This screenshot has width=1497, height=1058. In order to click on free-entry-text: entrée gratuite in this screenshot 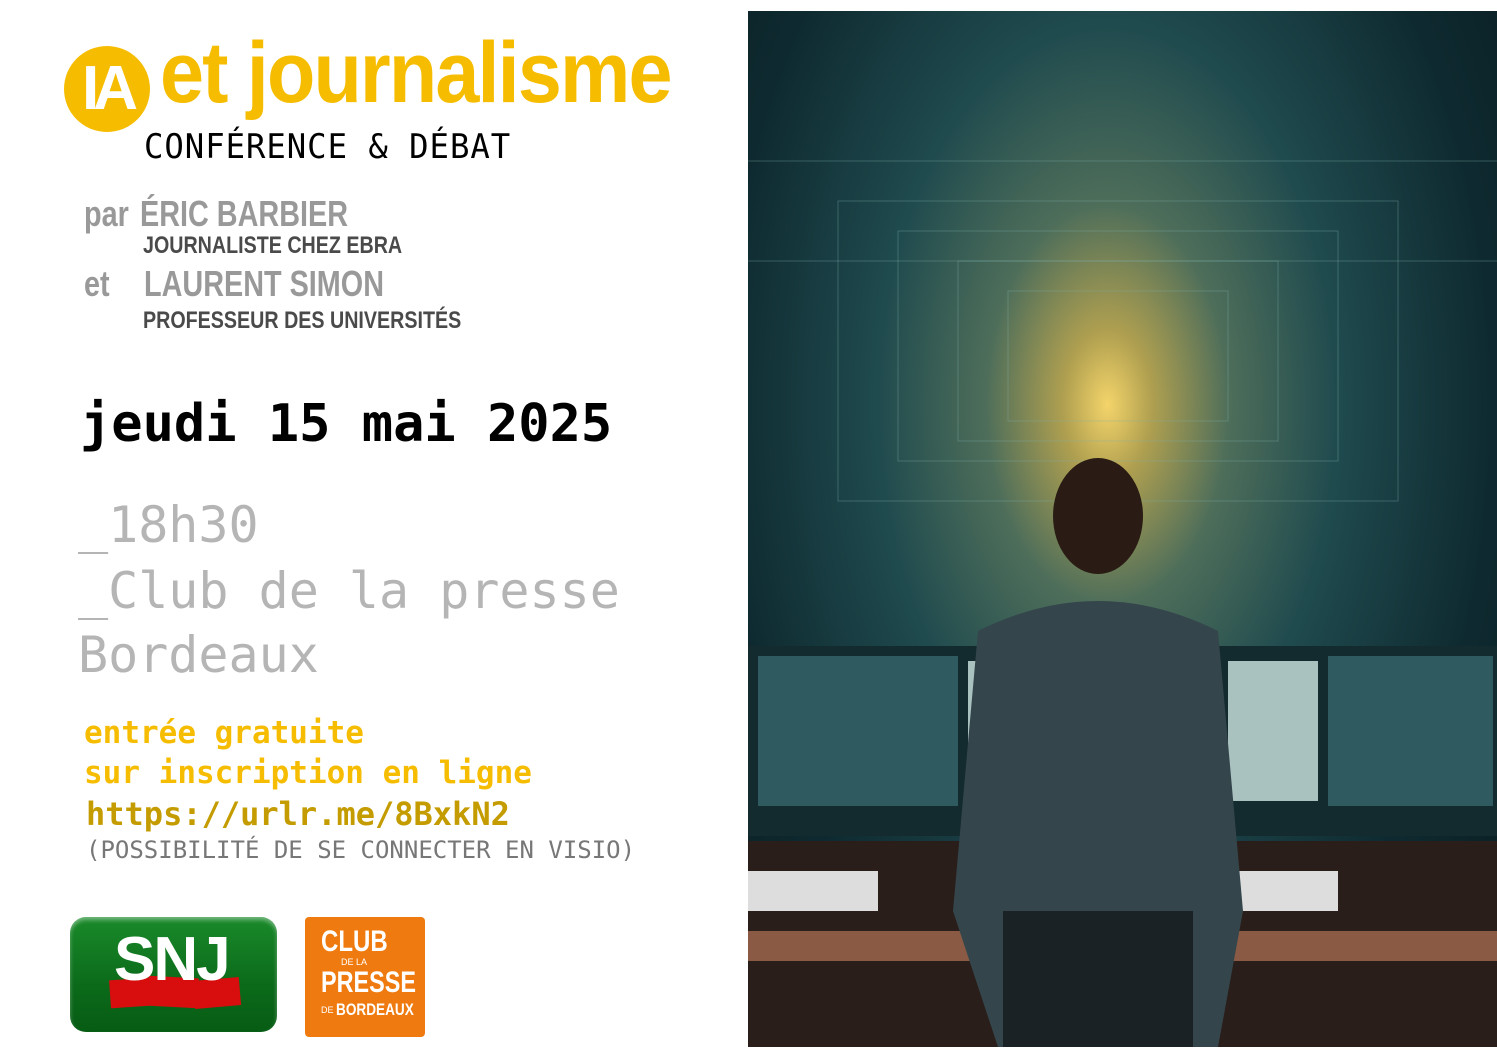, I will do `click(224, 733)`.